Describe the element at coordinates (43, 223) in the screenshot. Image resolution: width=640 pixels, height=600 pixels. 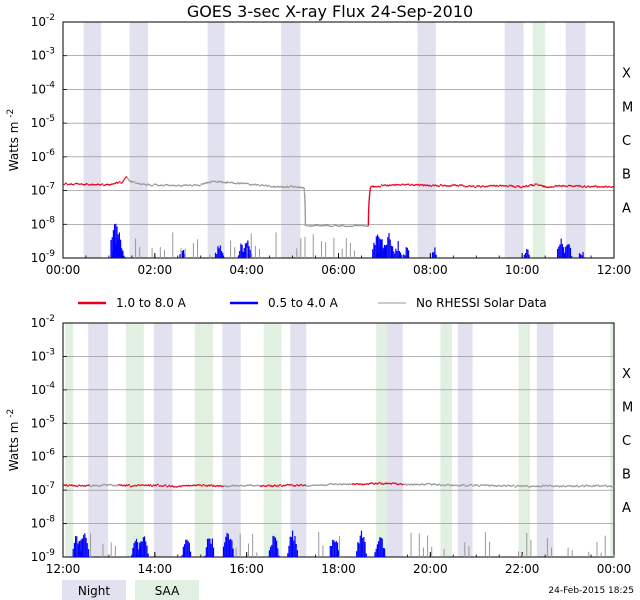
I see `y-tick-label: 10⁻⁸` at that location.